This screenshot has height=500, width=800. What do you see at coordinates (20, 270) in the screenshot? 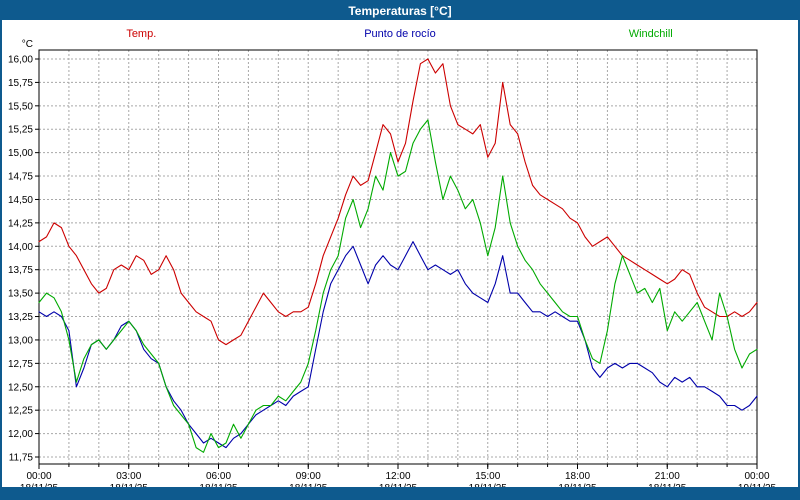
I see `svg-text: 13,75` at bounding box center [20, 270].